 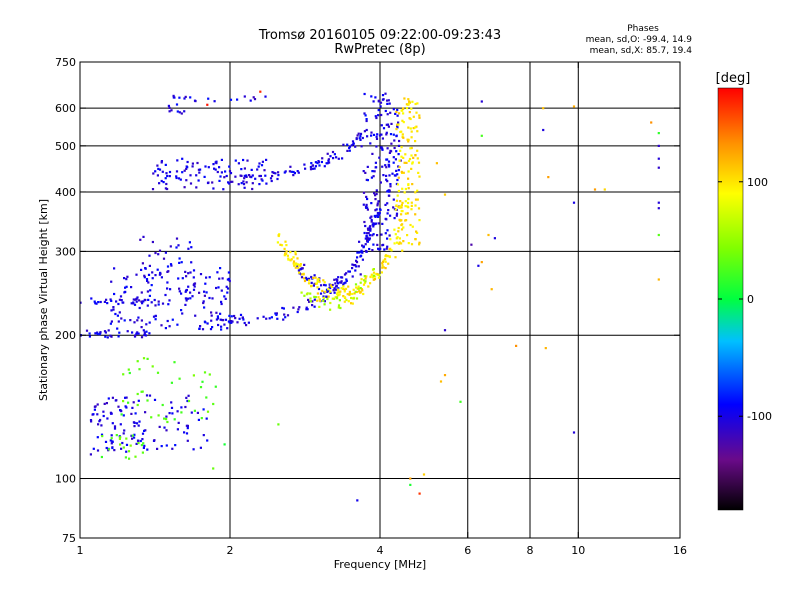 I want to click on x-tick-label: 10, so click(x=578, y=550).